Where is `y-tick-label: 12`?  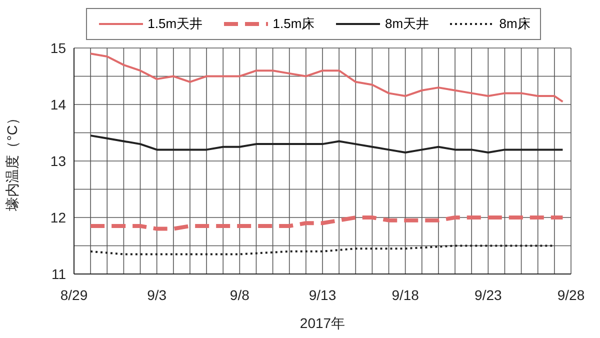 y-tick-label: 12 is located at coordinates (58, 217).